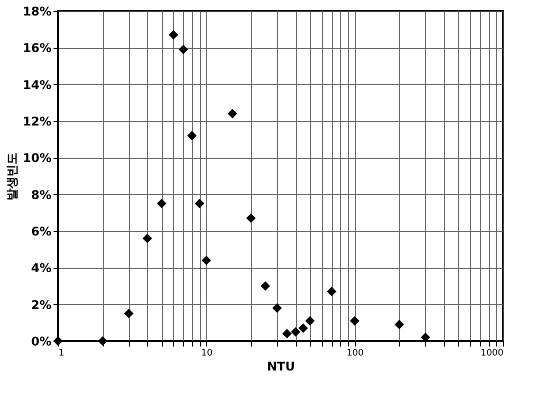 The width and height of the screenshot is (554, 405). I want to click on y-tick-label: 12%, so click(37, 121).